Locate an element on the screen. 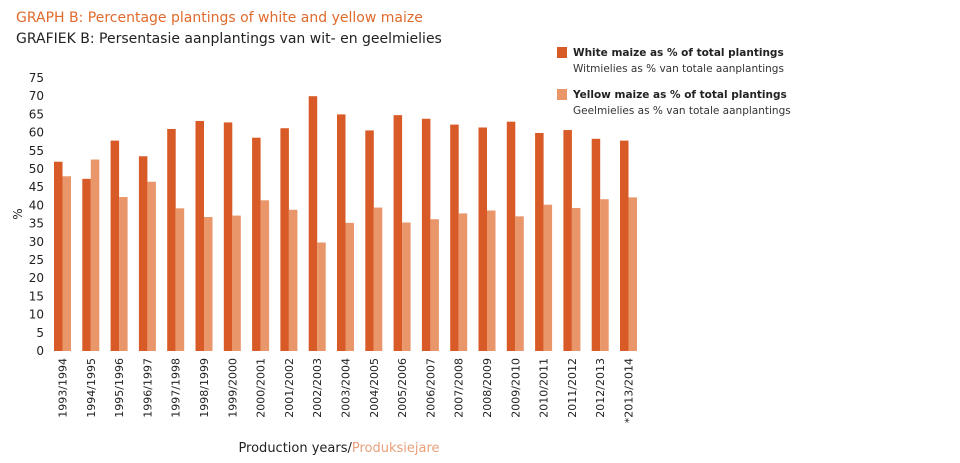  x-tick-label: 2011/2012 is located at coordinates (572, 388).